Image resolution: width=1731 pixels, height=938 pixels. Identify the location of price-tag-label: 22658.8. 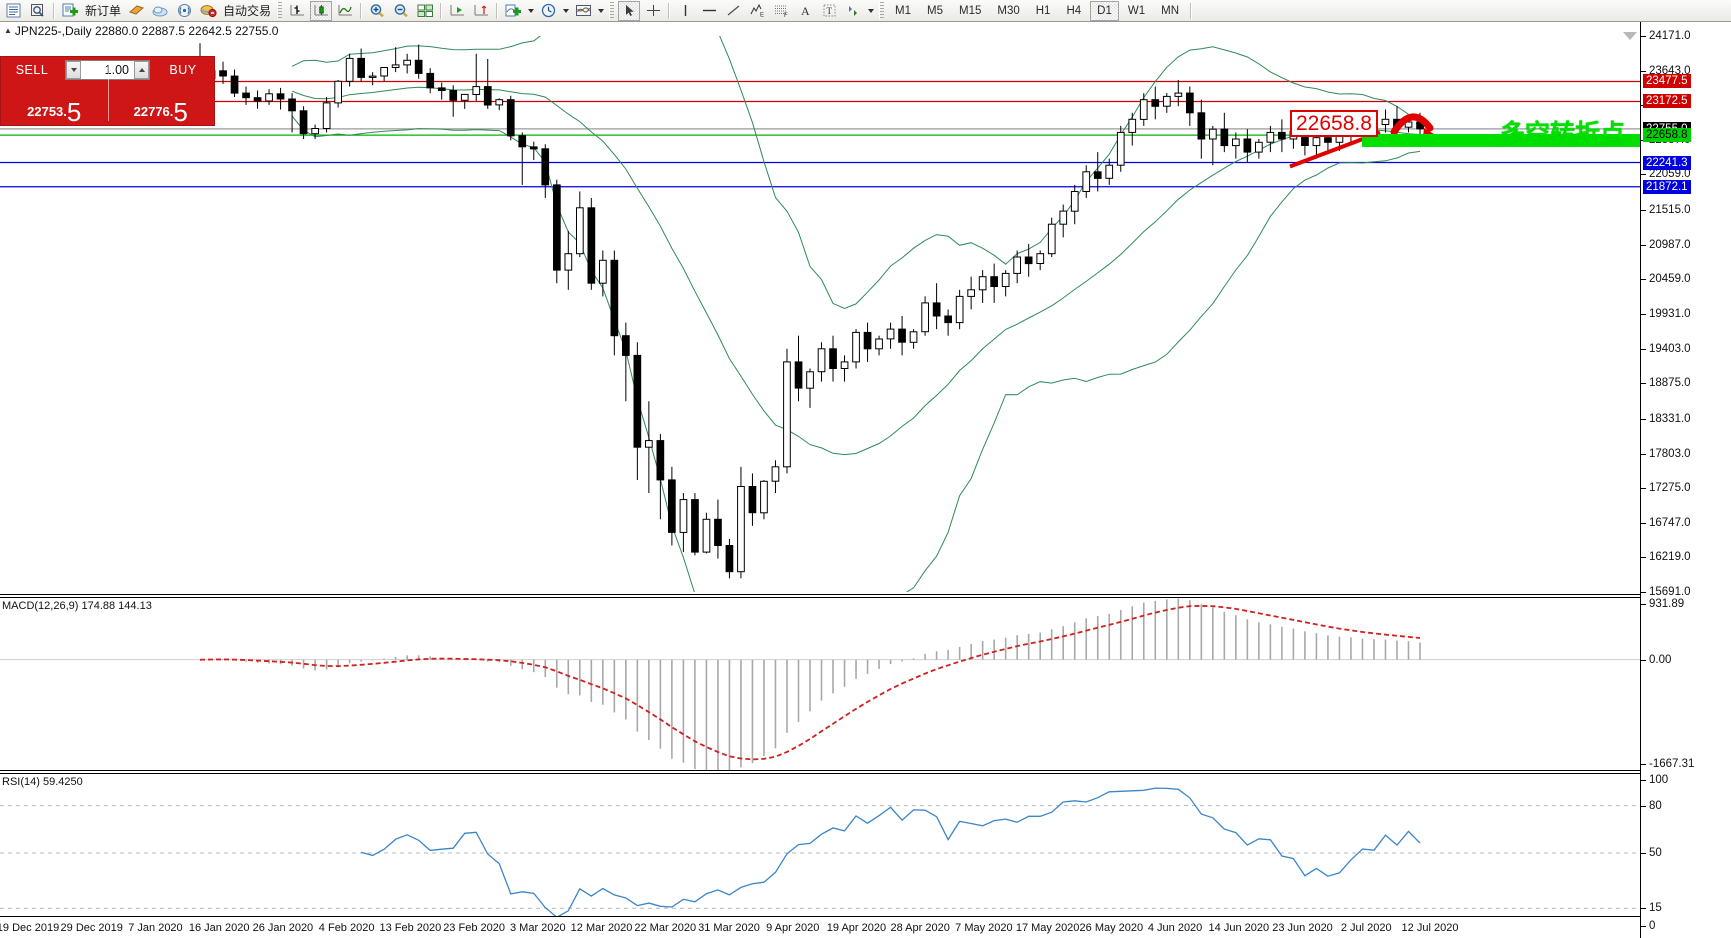
(1334, 124).